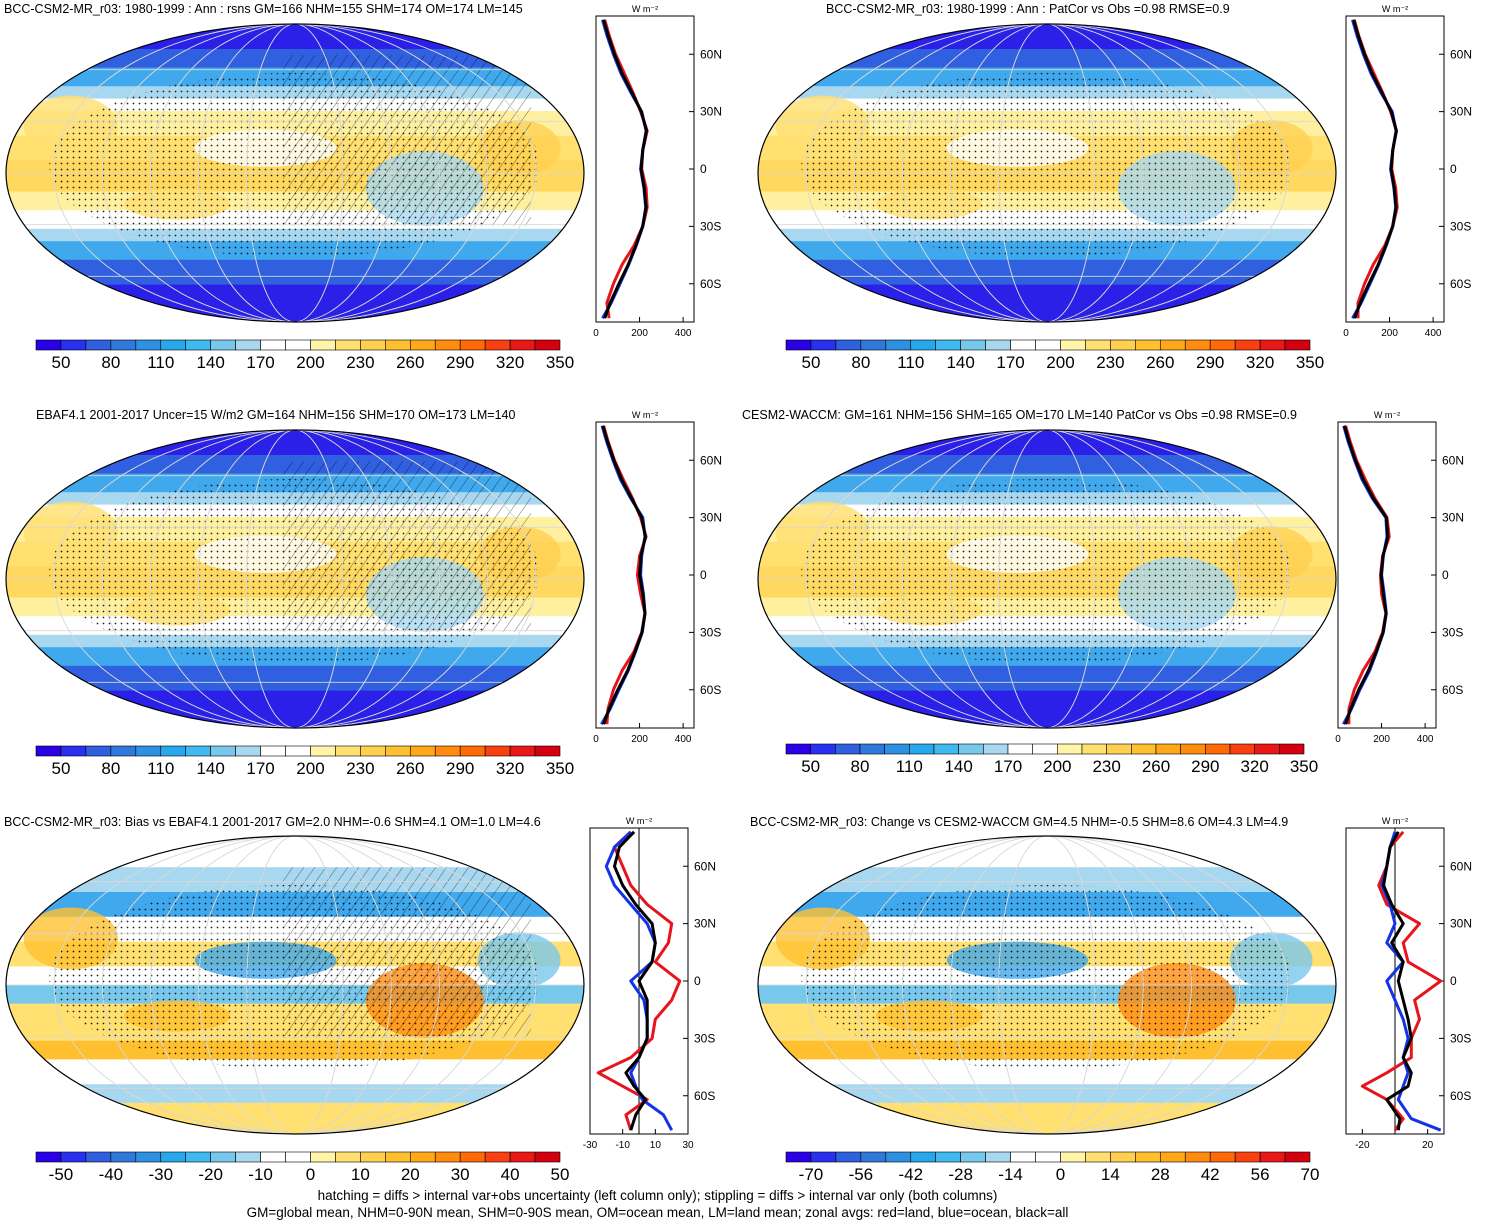  I want to click on x-tick-label: -20, so click(1362, 1145).